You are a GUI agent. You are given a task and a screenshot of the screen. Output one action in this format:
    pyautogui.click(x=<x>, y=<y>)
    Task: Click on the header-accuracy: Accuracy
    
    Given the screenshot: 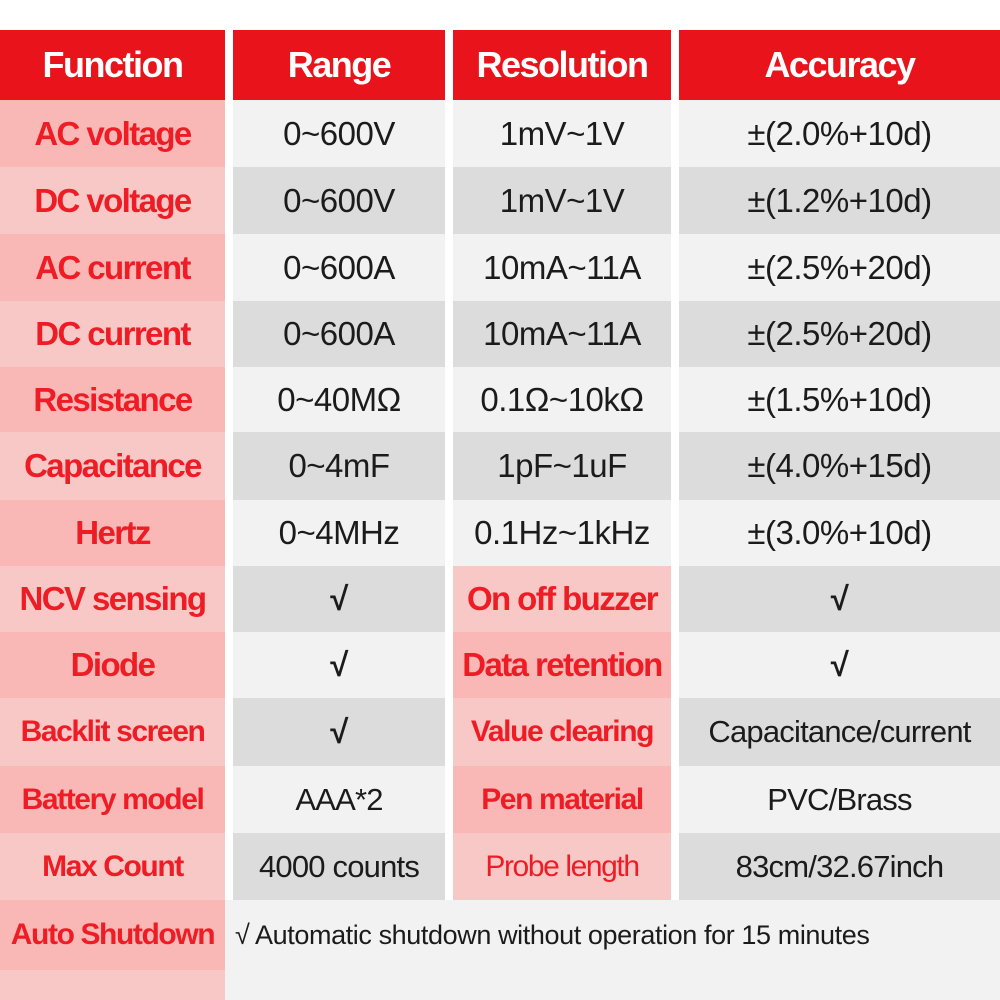 What is the action you would take?
    pyautogui.click(x=839, y=65)
    